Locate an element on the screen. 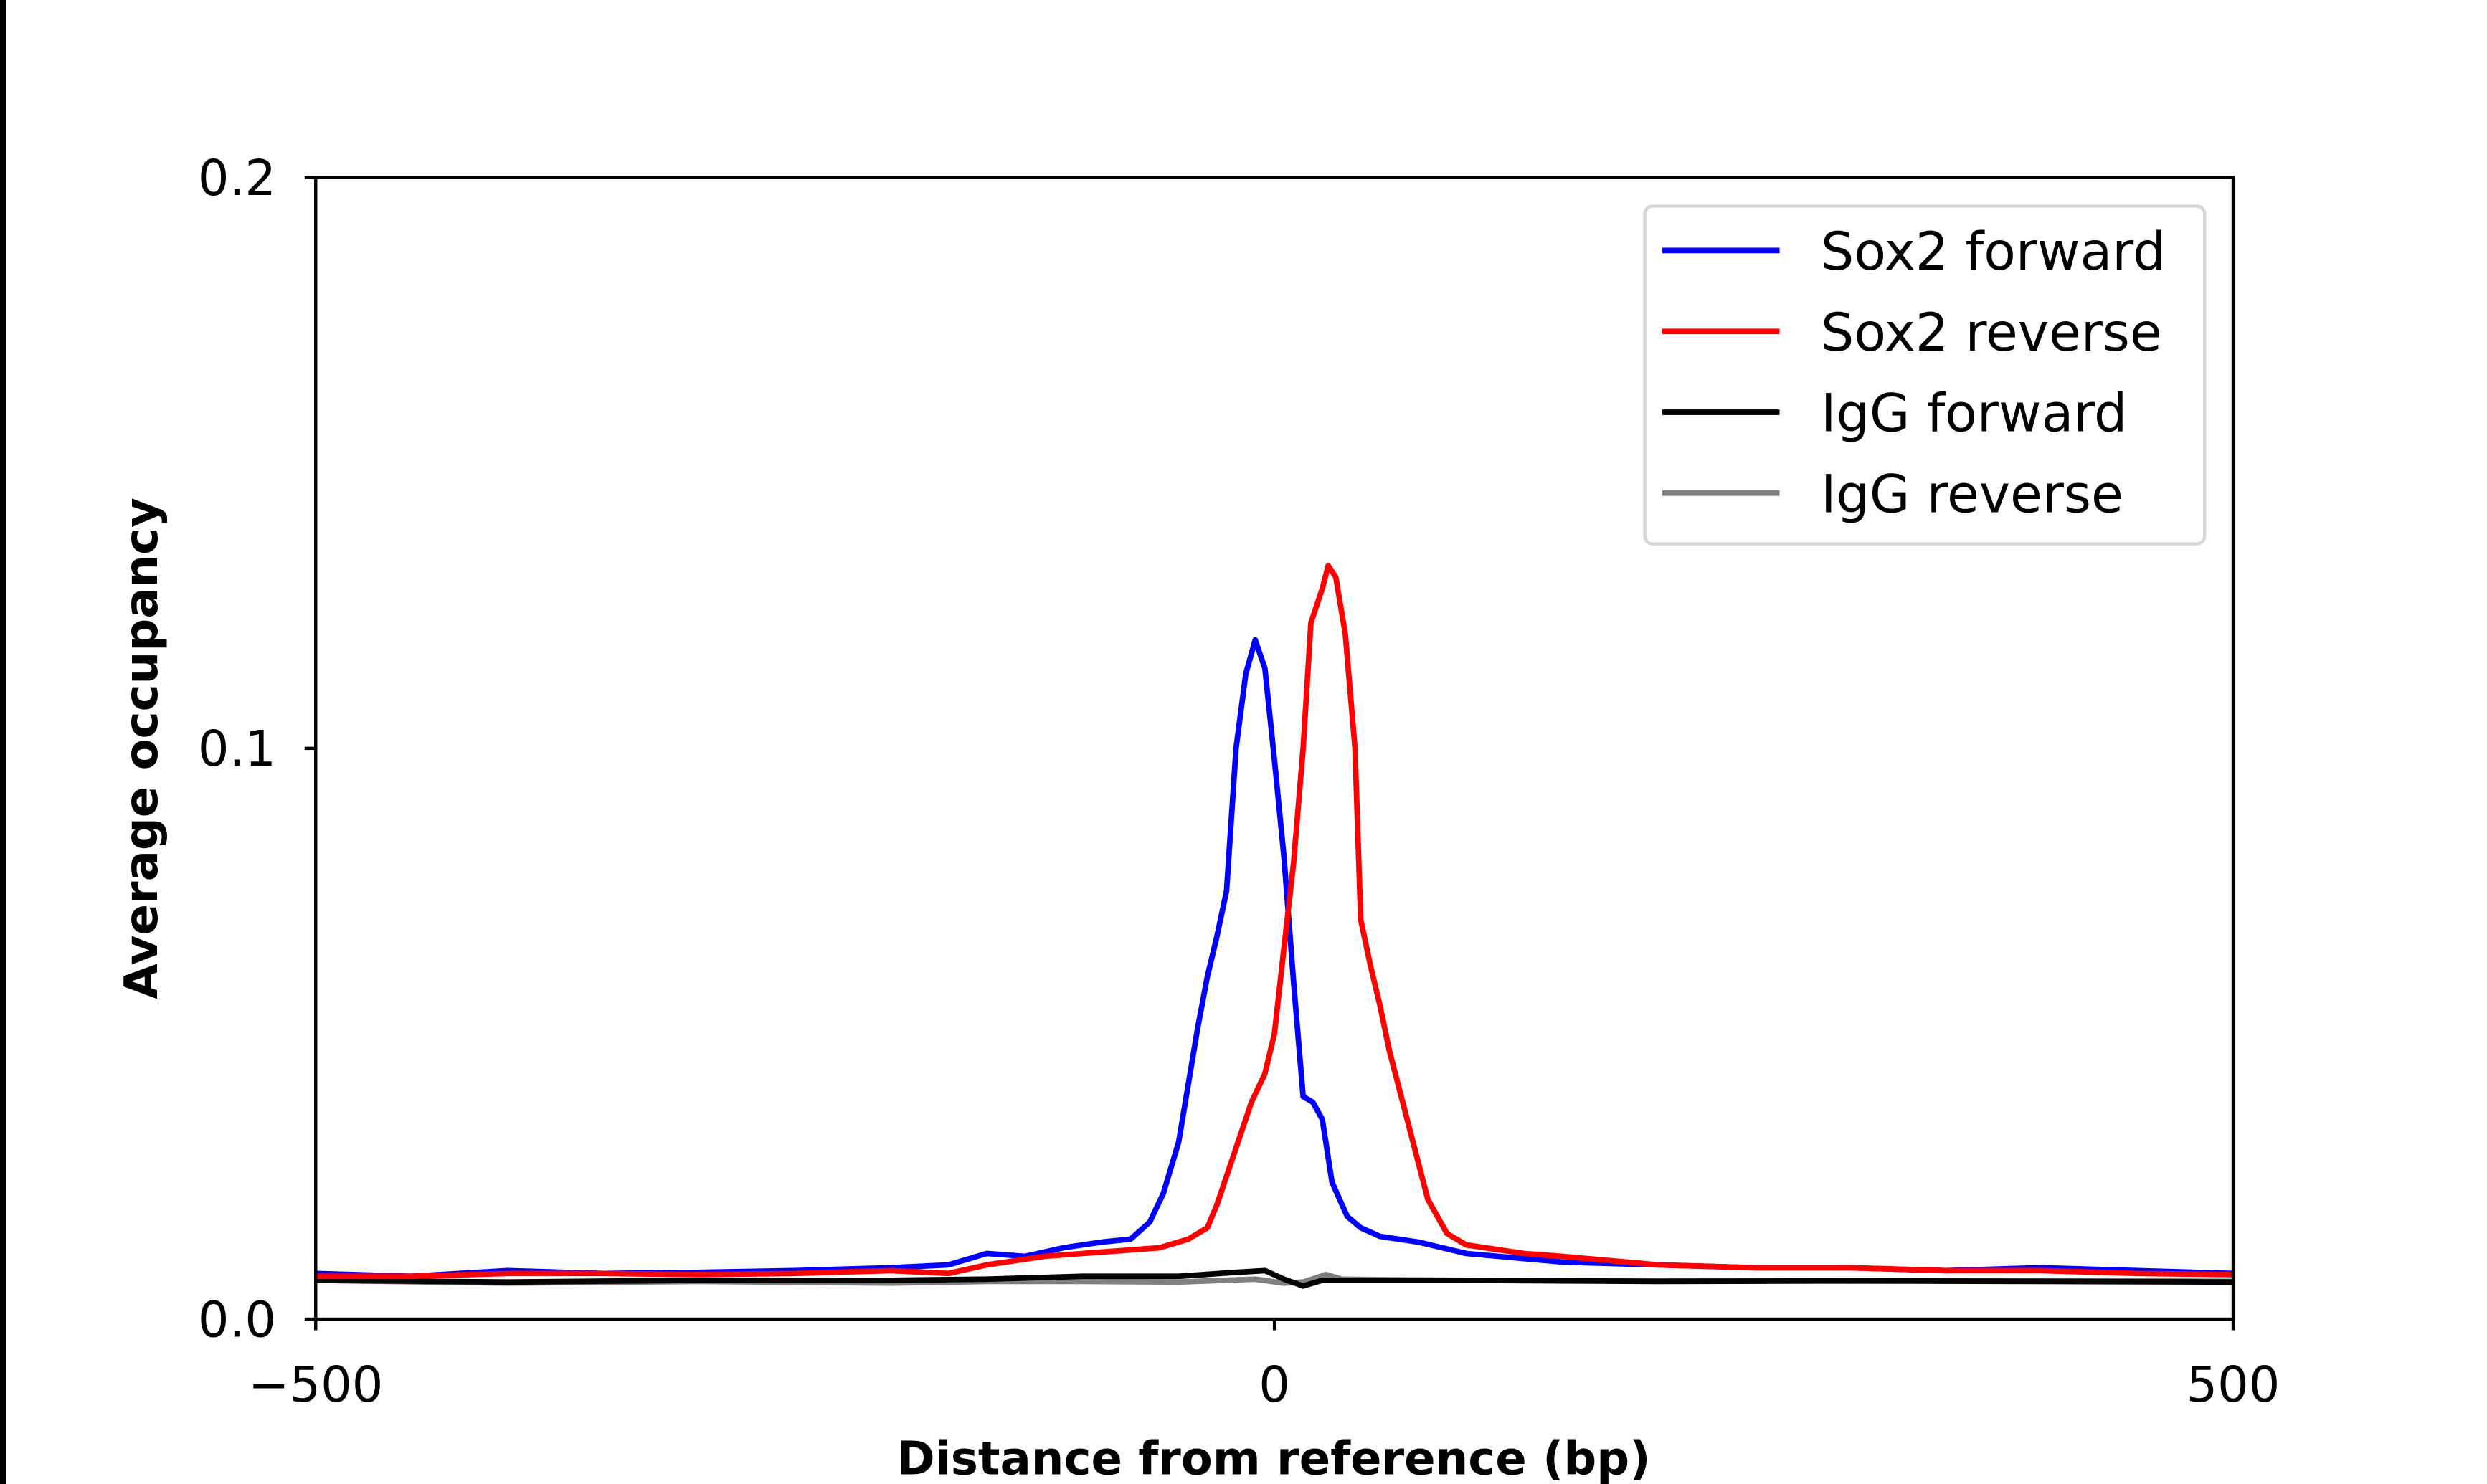 The width and height of the screenshot is (2487, 1484). y-tick-label: 0.2 is located at coordinates (237, 179).